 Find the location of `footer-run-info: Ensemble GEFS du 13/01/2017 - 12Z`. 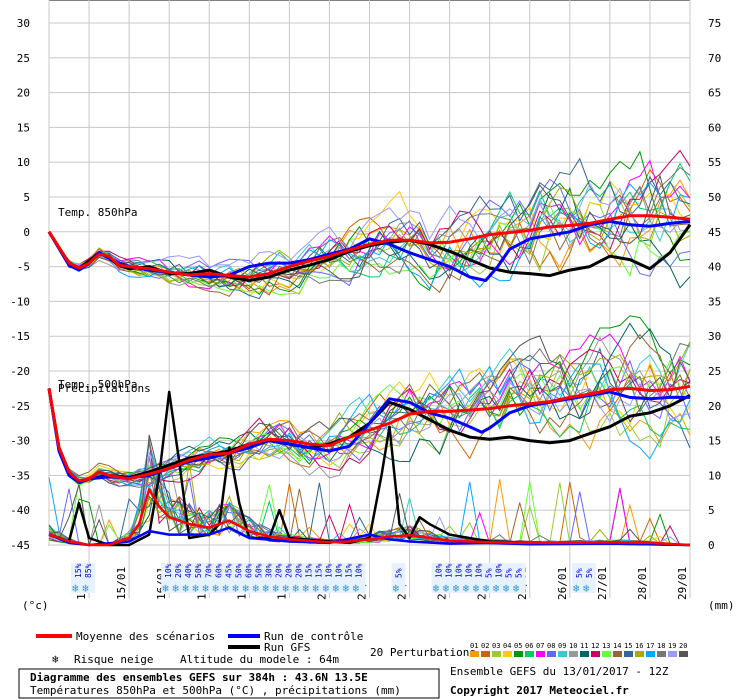

footer-run-info: Ensemble GEFS du 13/01/2017 - 12Z is located at coordinates (559, 671).